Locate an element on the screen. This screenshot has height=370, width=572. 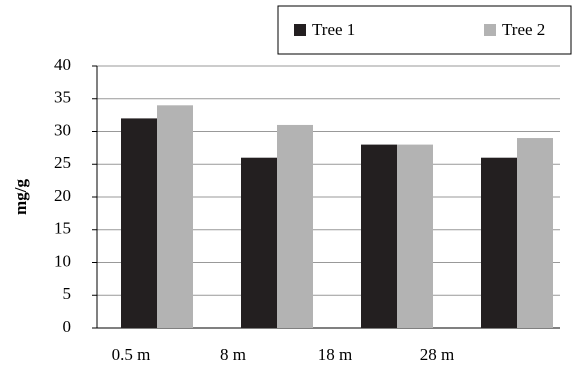
y-tick-label: 20 is located at coordinates (62, 195).